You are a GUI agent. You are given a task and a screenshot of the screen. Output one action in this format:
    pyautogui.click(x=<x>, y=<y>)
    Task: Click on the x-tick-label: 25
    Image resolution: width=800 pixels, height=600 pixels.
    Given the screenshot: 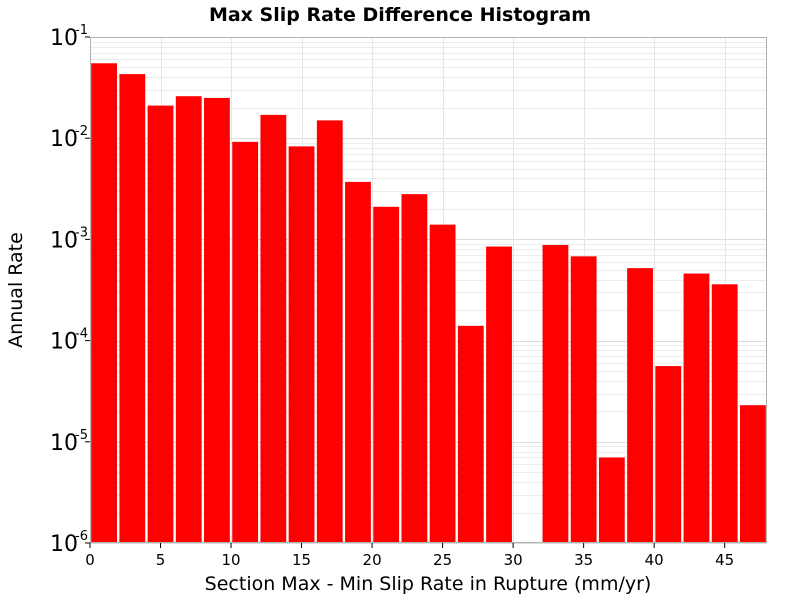 What is the action you would take?
    pyautogui.click(x=442, y=560)
    